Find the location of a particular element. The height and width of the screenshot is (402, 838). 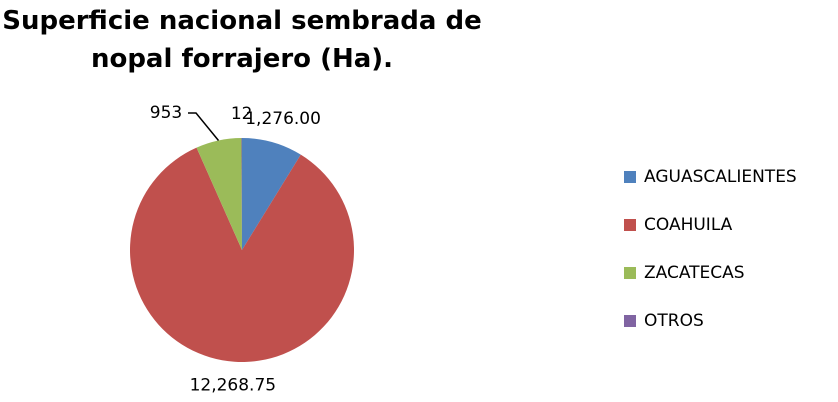

data-label: 953 is located at coordinates (166, 113).